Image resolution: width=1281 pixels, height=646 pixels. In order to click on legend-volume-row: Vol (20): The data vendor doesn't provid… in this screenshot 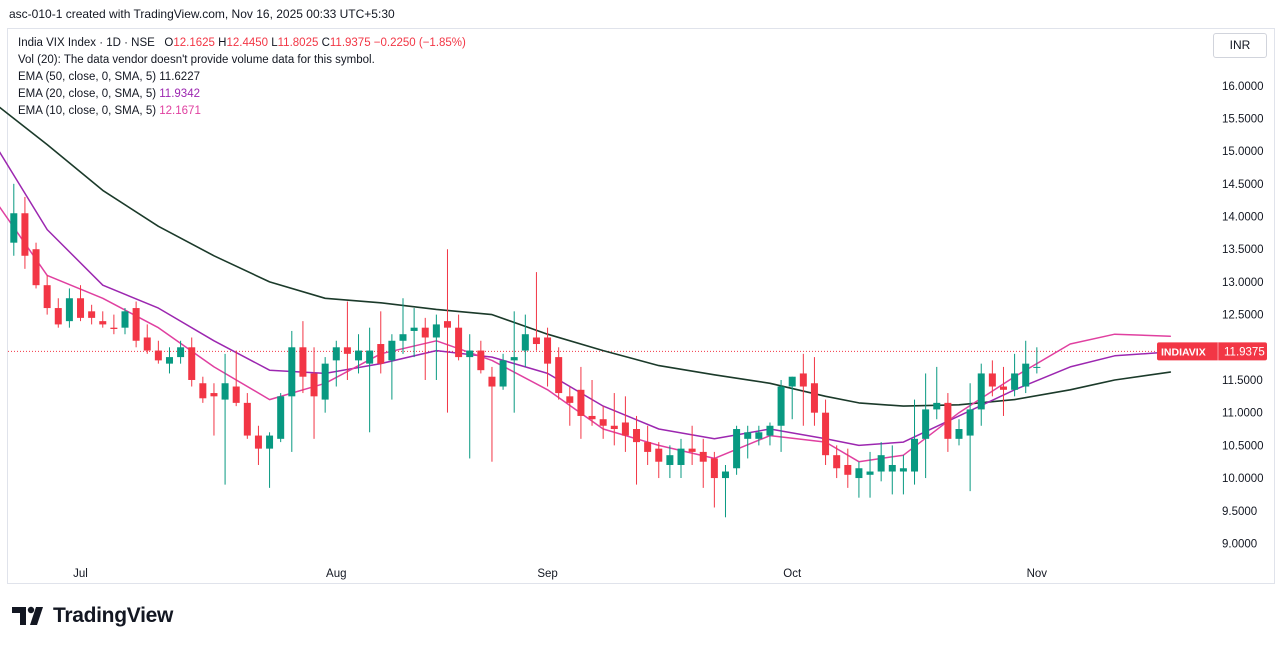, I will do `click(242, 60)`.